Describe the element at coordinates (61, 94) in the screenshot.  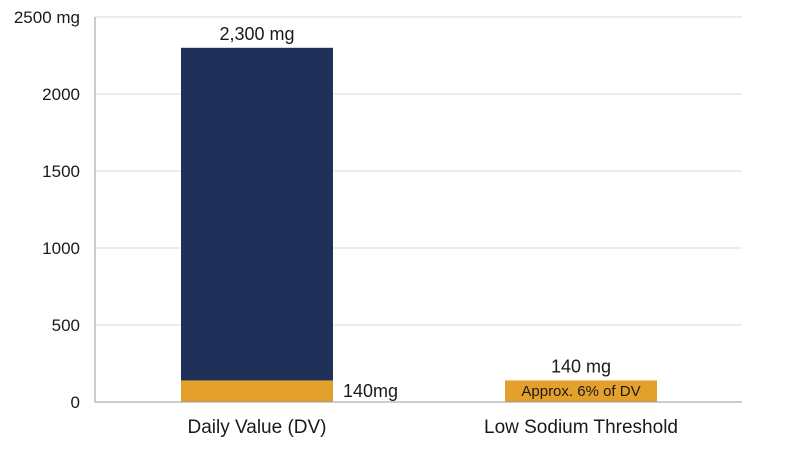
I see `y-tick-label: 2000` at that location.